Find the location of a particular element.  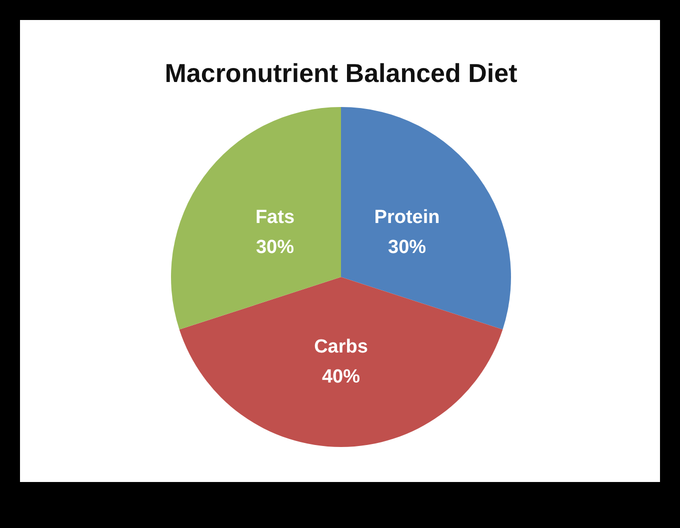

slice-label: Carbs is located at coordinates (341, 347).